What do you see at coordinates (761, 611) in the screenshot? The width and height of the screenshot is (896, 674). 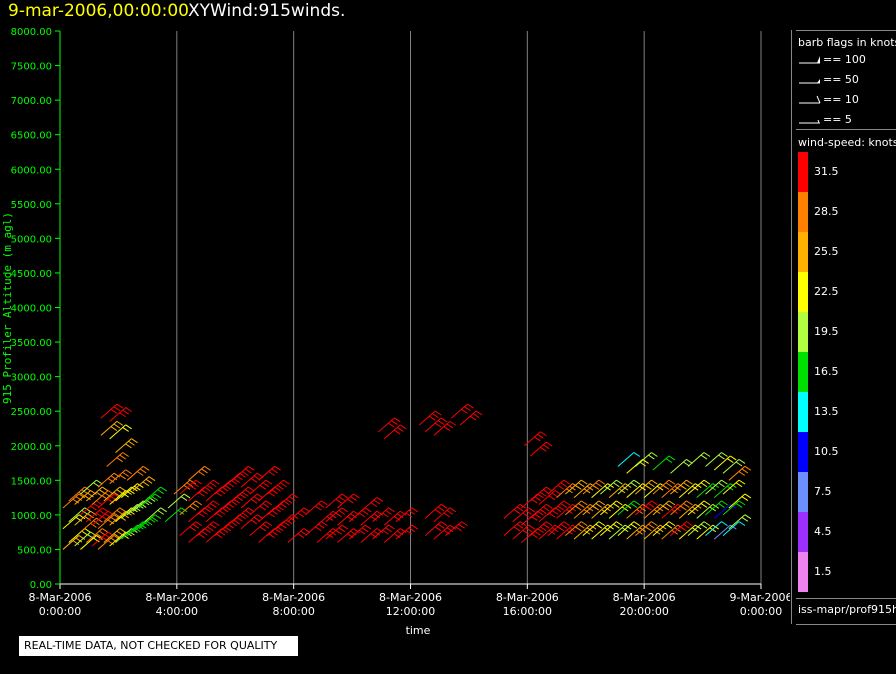 I see `x-tick-label: 0:00:00` at bounding box center [761, 611].